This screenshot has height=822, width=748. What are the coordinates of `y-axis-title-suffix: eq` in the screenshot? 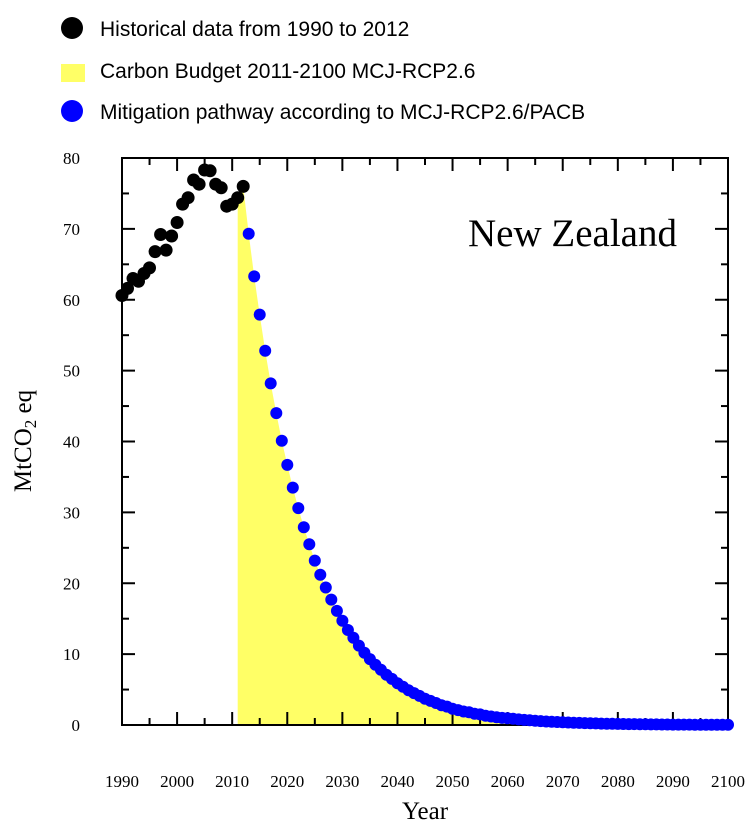 It's located at (23, 404).